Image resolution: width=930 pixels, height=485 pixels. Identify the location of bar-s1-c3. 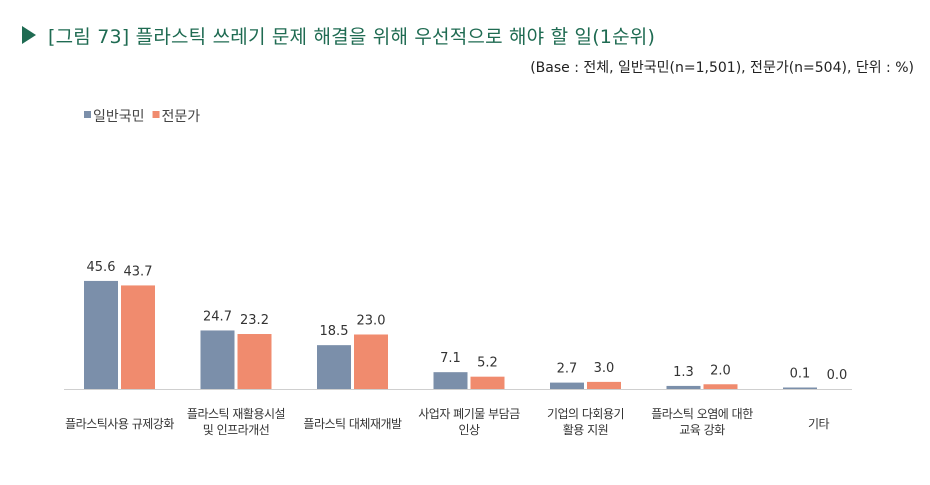
(334, 367).